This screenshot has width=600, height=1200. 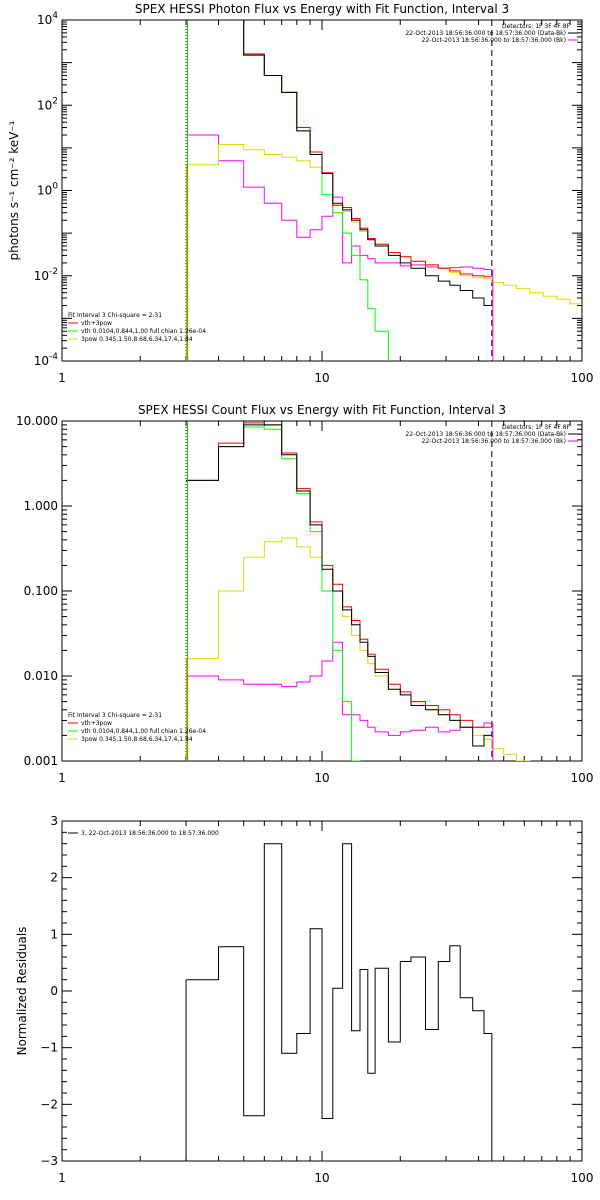 I want to click on y-tick-label: 2, so click(x=54, y=878).